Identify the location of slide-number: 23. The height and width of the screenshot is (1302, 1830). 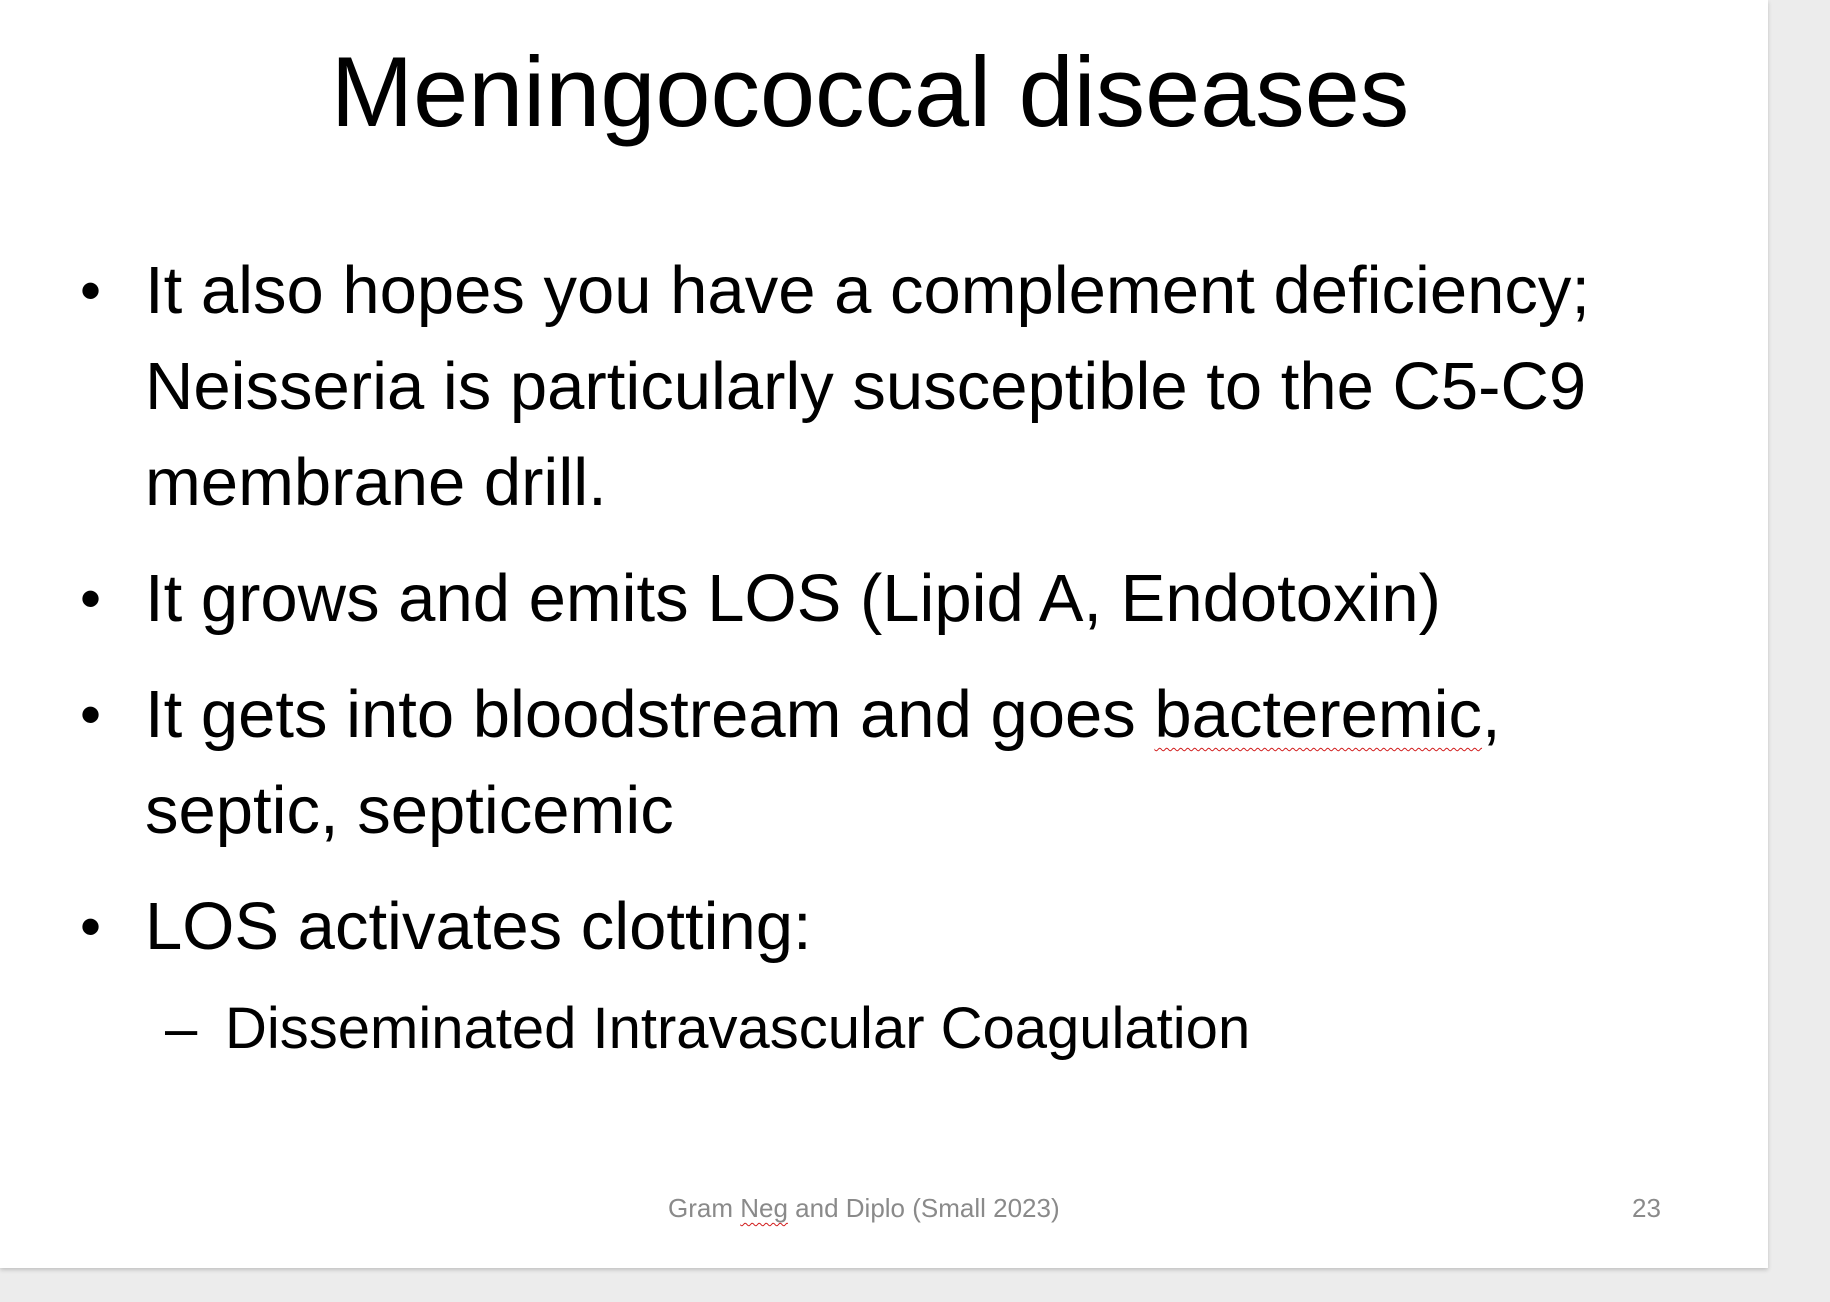
(1646, 1208).